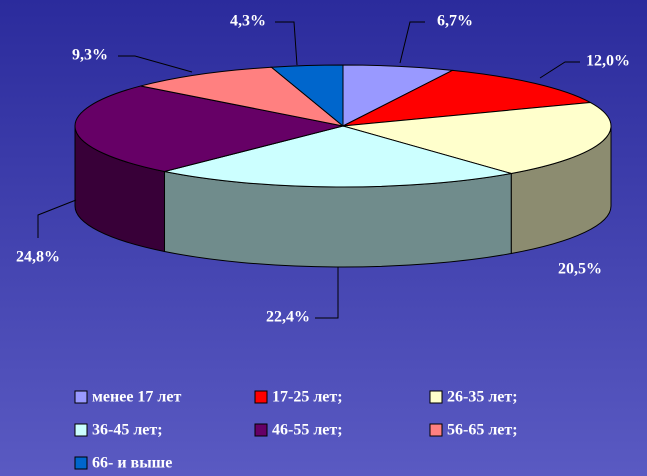 Image resolution: width=647 pixels, height=476 pixels. Describe the element at coordinates (482, 397) in the screenshot. I see `legend-label: 26-35 лет;` at that location.